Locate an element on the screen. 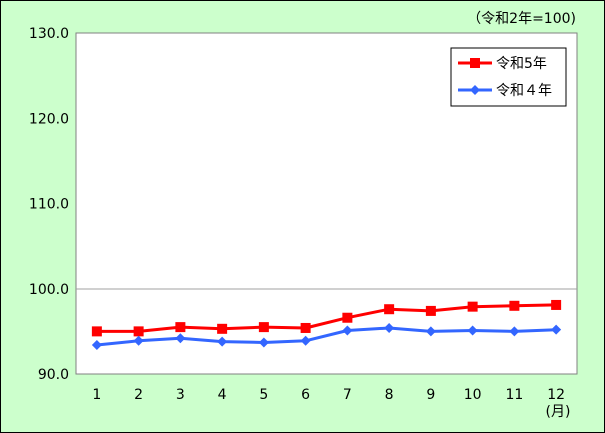 Image resolution: width=605 pixels, height=433 pixels. x-tick-label: 10 is located at coordinates (473, 395).